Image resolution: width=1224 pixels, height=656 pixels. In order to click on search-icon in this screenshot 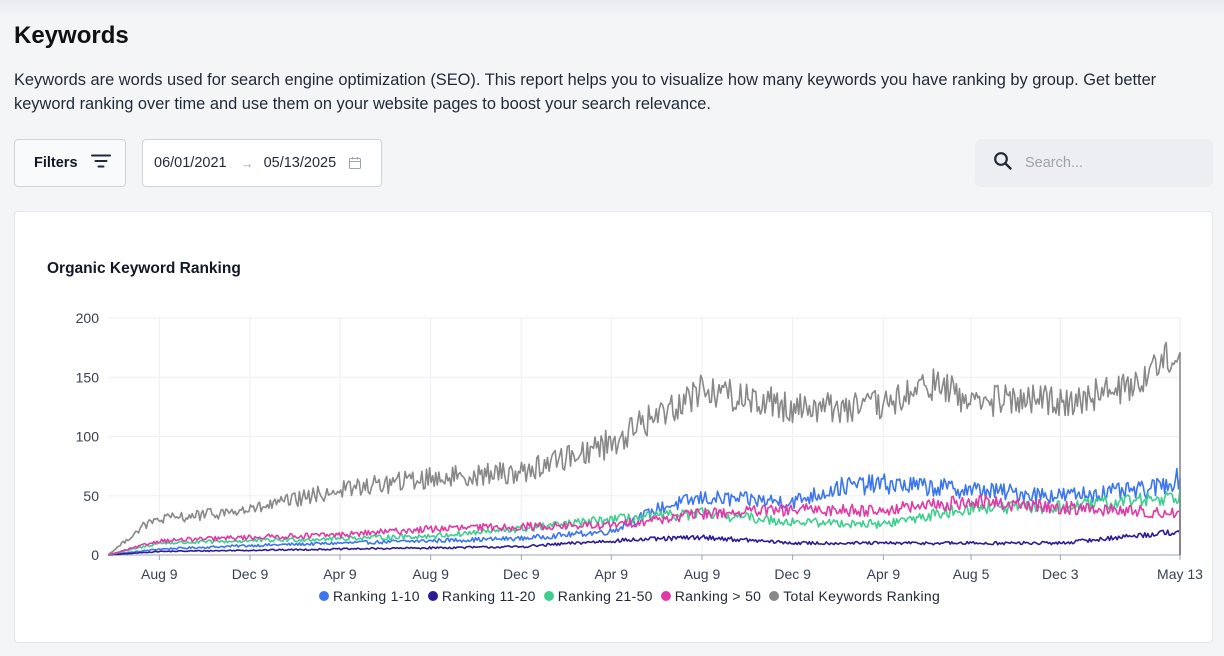, I will do `click(1003, 163)`.